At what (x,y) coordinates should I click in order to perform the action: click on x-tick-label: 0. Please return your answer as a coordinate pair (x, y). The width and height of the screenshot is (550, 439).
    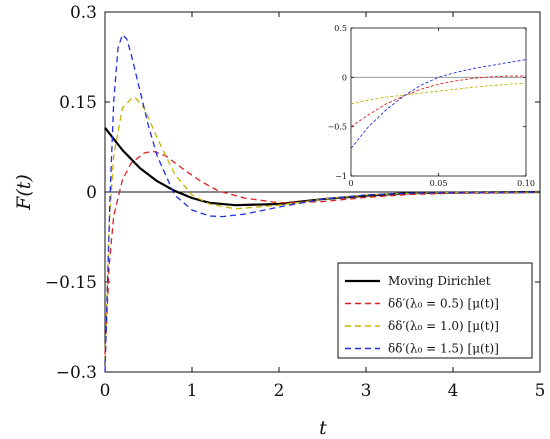
    Looking at the image, I should click on (105, 391).